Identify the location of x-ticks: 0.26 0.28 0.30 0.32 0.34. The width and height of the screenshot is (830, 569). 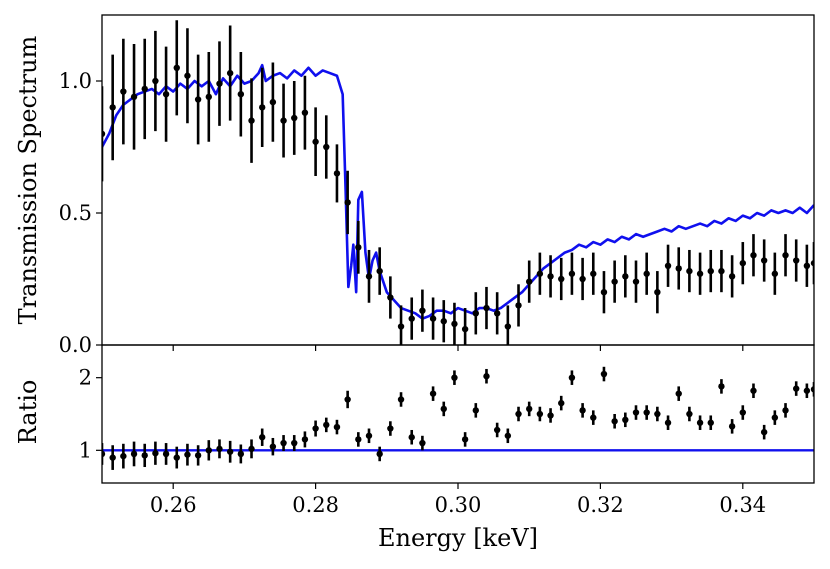
(458, 505).